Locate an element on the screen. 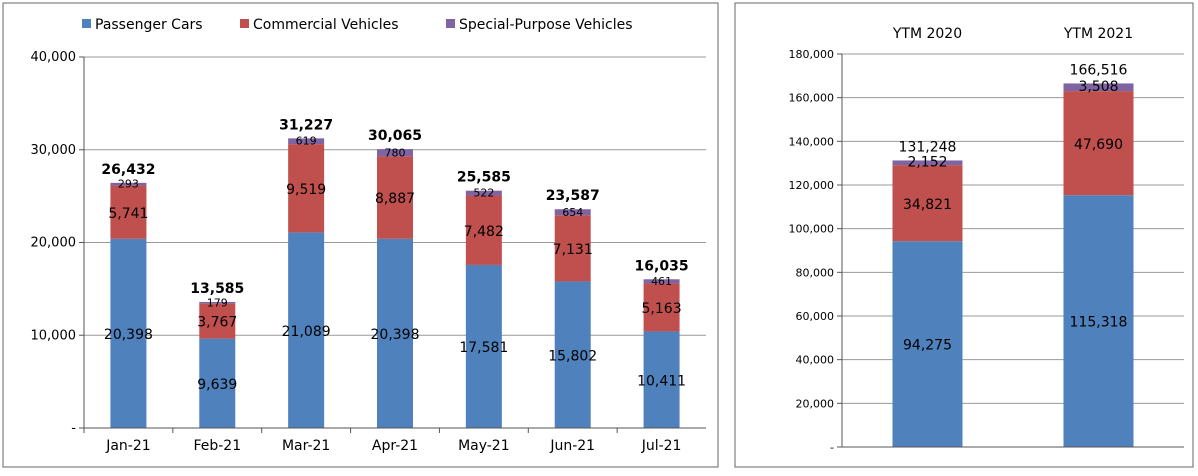 This screenshot has height=476, width=1198. data-label-special-purpose-vehicles: 179 is located at coordinates (217, 302).